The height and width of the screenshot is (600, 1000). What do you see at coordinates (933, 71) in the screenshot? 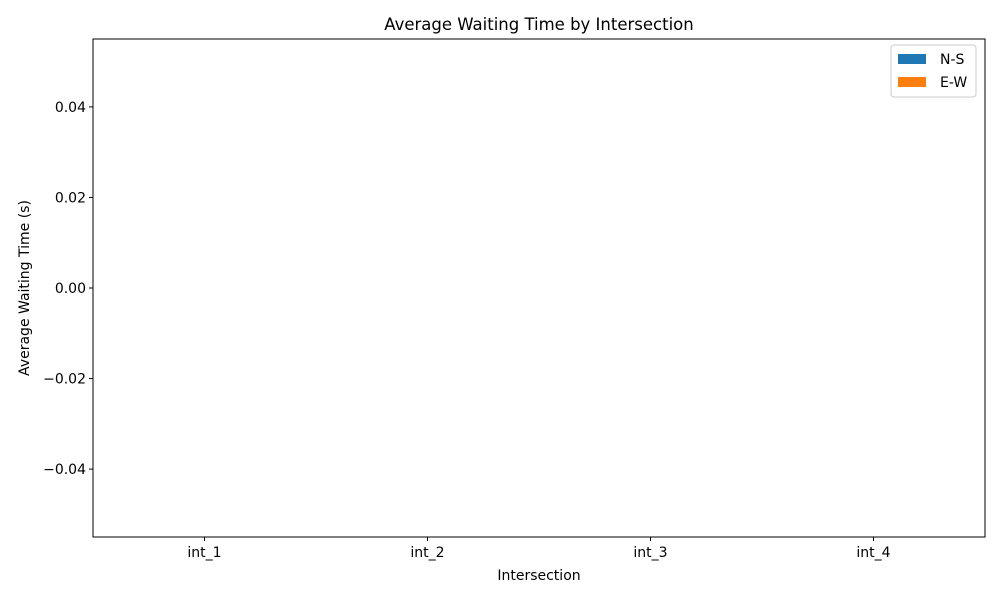
I see `legend: N-S E-W` at bounding box center [933, 71].